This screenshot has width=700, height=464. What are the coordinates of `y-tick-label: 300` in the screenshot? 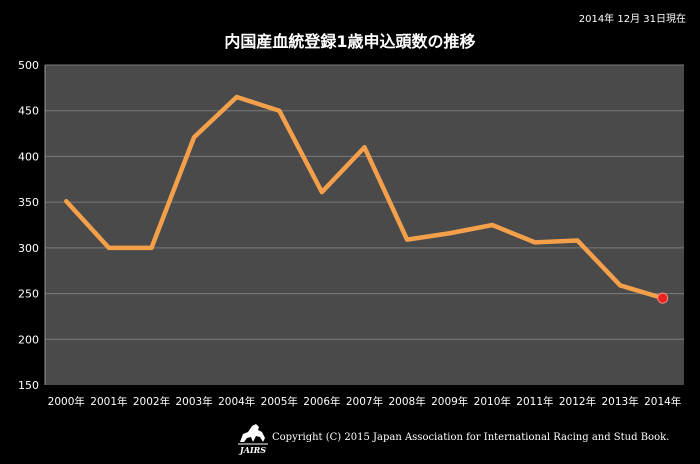 It's located at (28, 248).